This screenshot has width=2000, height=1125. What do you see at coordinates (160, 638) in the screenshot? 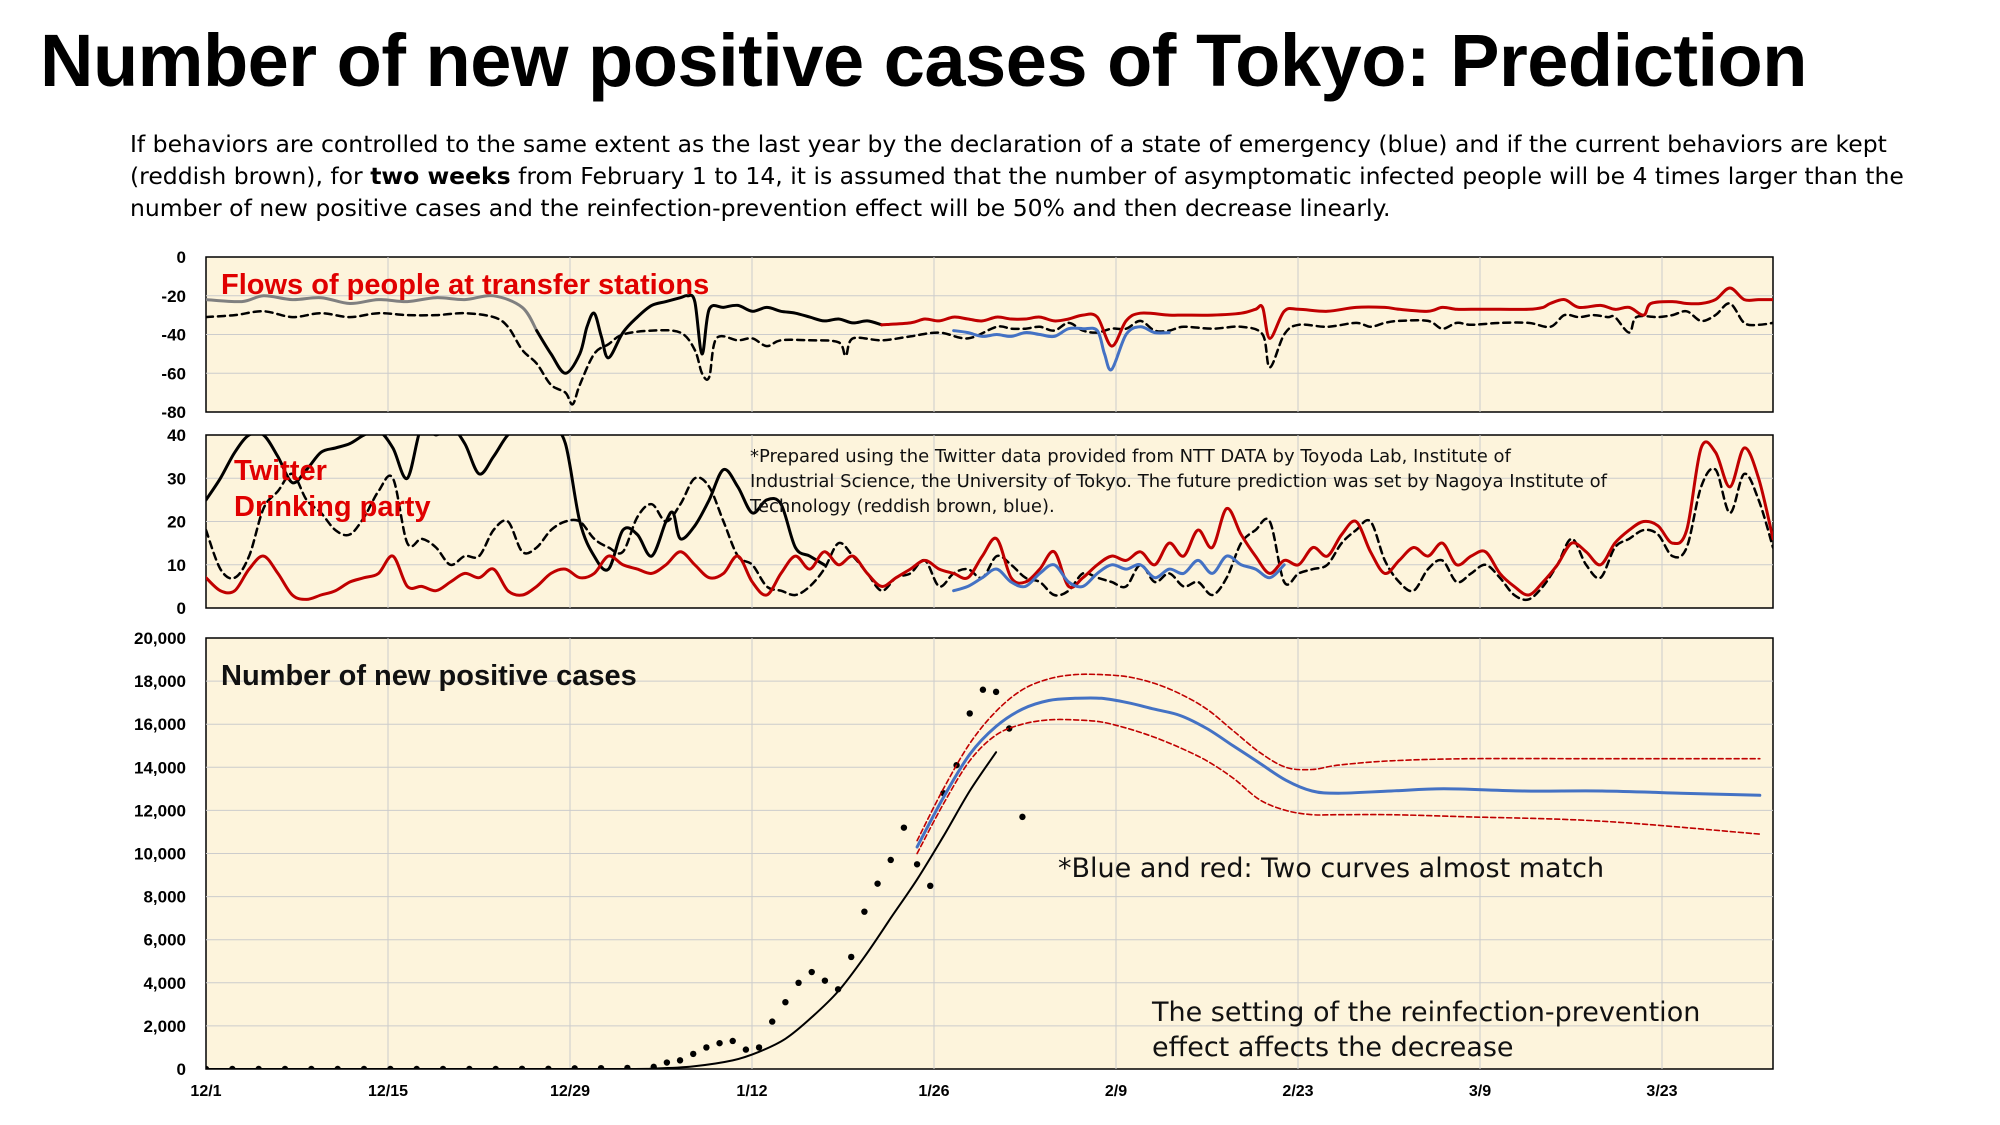
I see `y-tick-label: 20,000` at bounding box center [160, 638].